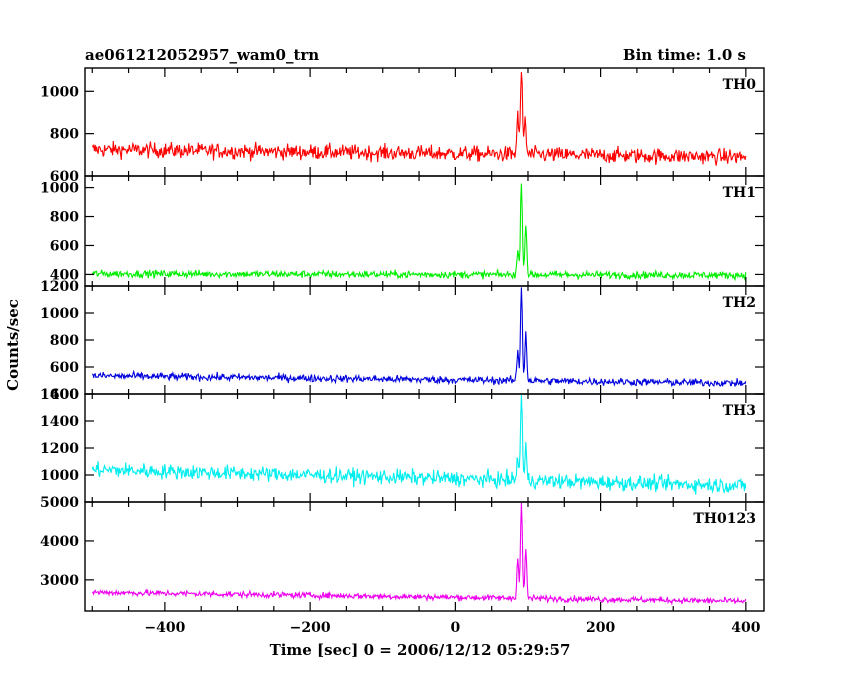  What do you see at coordinates (419, 444) in the screenshot?
I see `series-line-th3` at bounding box center [419, 444].